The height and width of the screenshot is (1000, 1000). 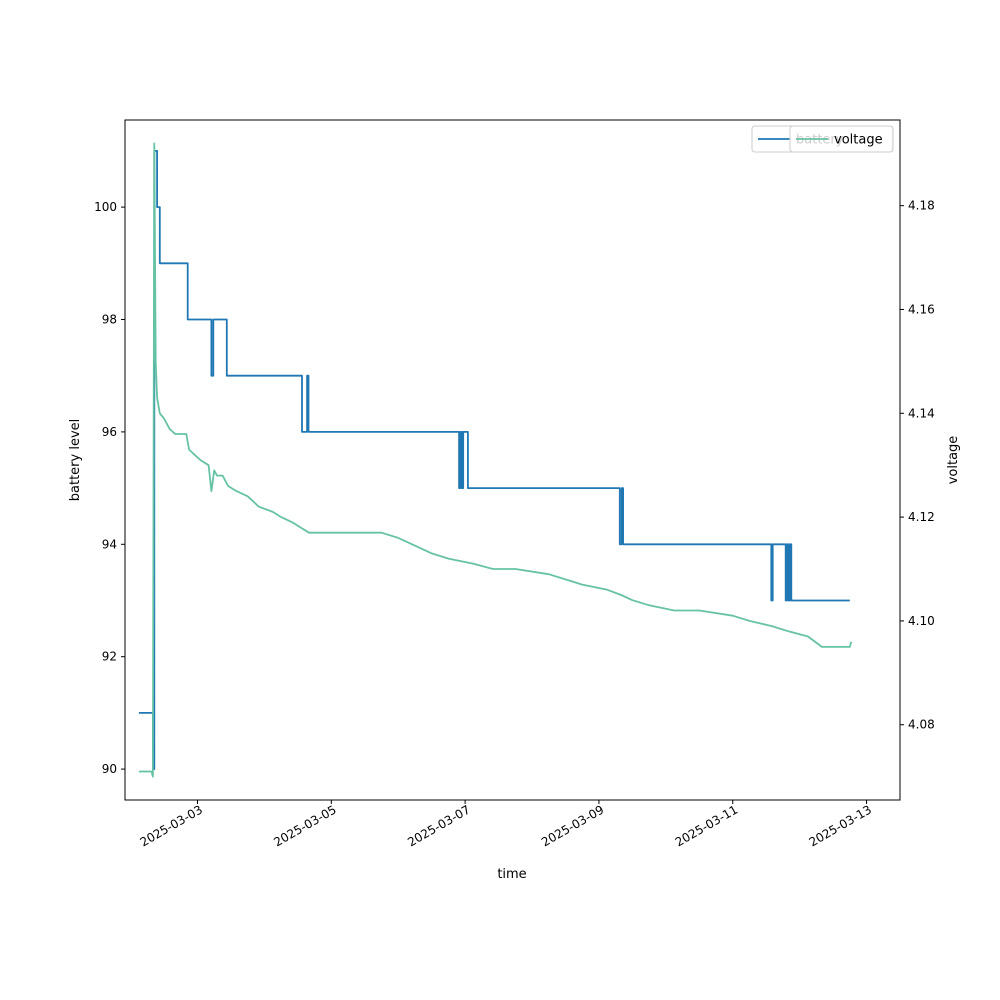 I want to click on left-y-tick-label: 100, so click(x=105, y=207).